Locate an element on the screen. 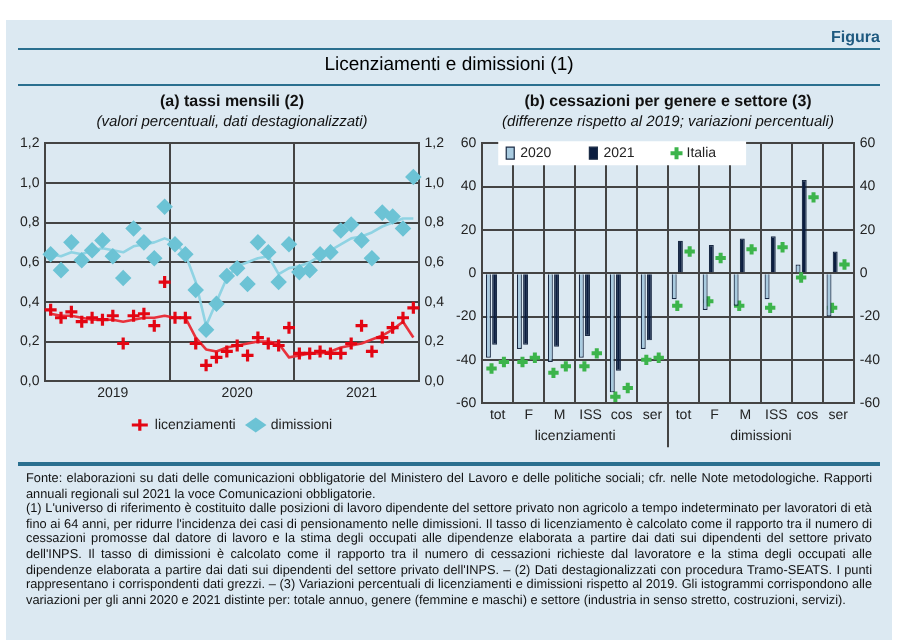 The height and width of the screenshot is (644, 898). text: Licenziamenti e dimissioni (1) is located at coordinates (449, 65).